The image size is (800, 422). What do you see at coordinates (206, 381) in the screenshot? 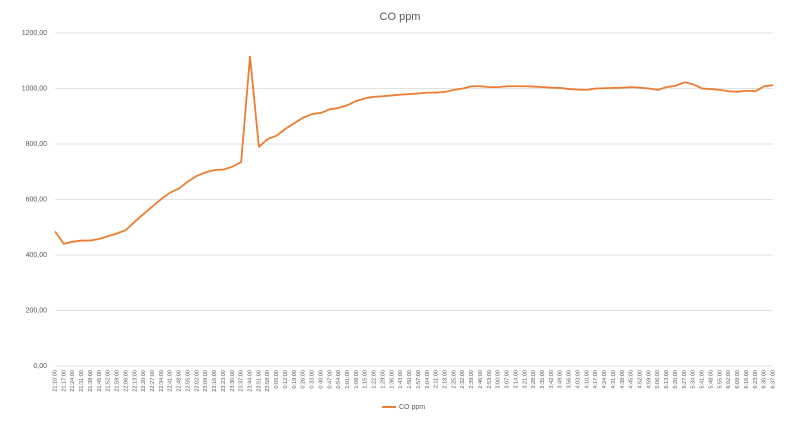
I see `x-tick-label: 23:09:00` at bounding box center [206, 381].